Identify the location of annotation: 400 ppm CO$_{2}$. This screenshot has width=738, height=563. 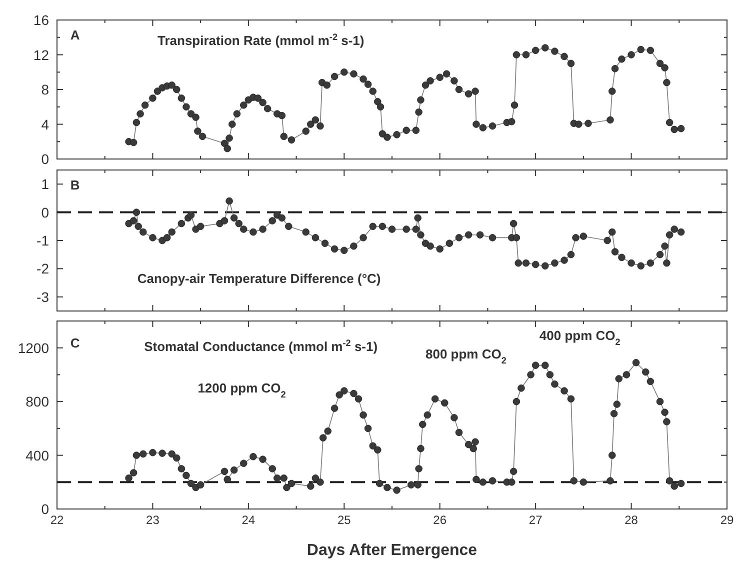
(579, 337).